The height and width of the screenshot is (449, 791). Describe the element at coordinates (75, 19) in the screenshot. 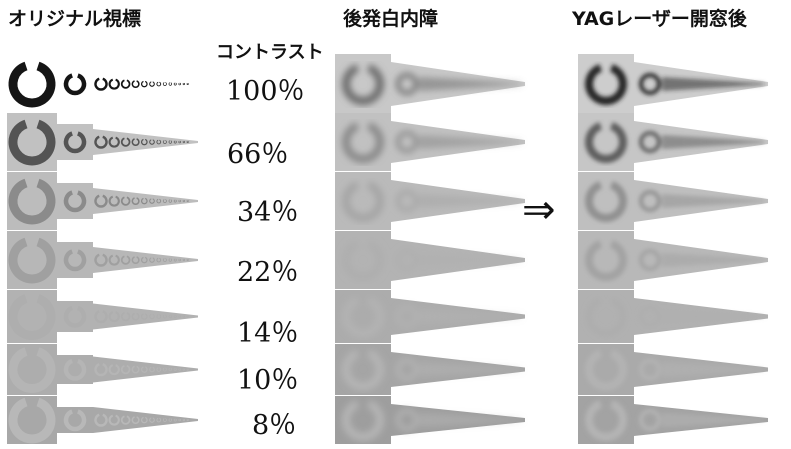

I see `panel-title-original: オリジナル視標` at that location.